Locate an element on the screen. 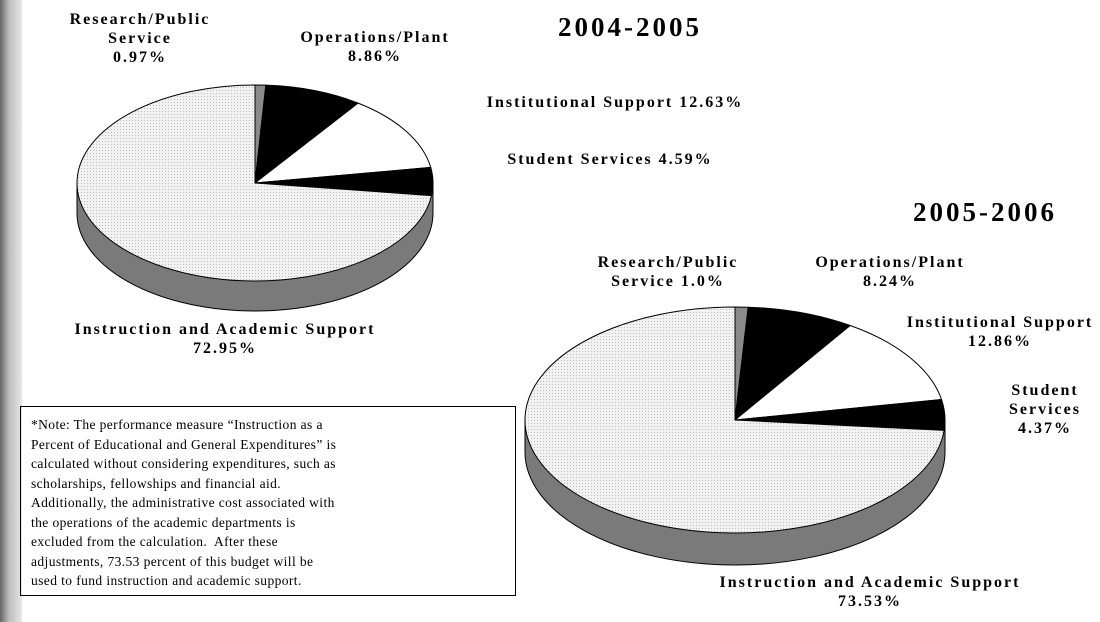 This screenshot has height=622, width=1100. slice-label: Operations/Plant 8.86% is located at coordinates (375, 47).